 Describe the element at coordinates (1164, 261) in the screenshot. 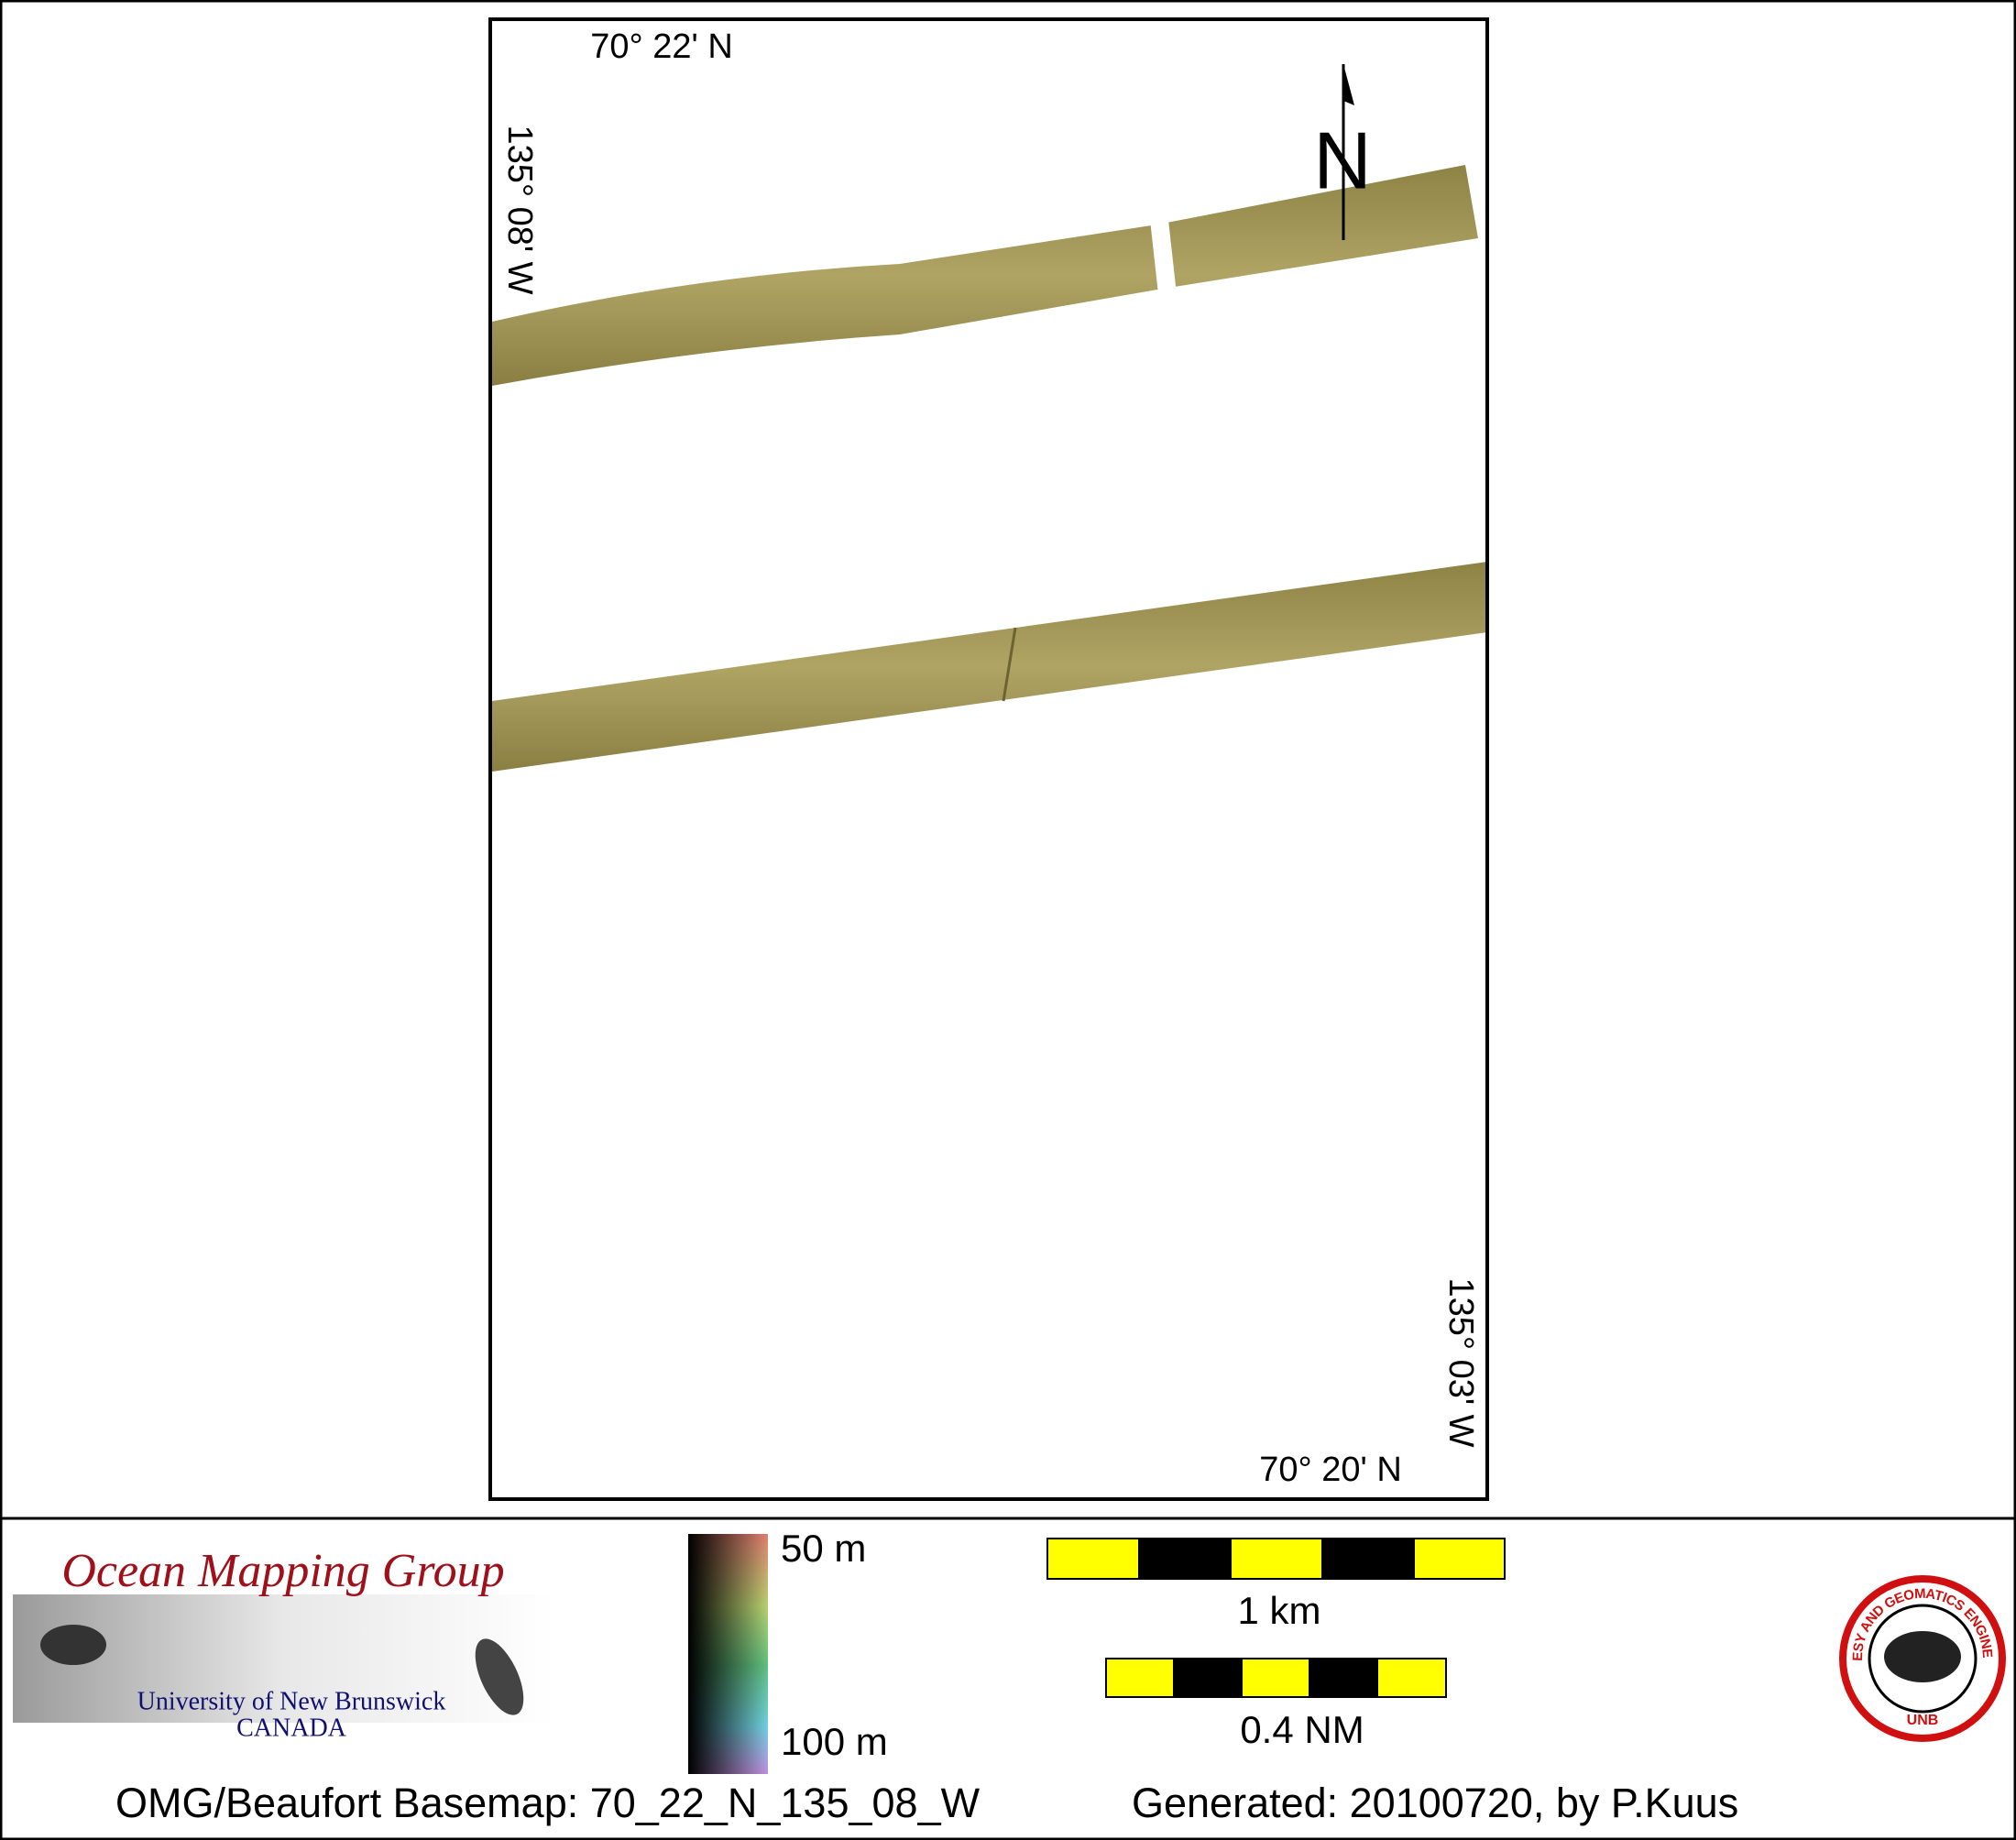

I see `strip-gap` at that location.